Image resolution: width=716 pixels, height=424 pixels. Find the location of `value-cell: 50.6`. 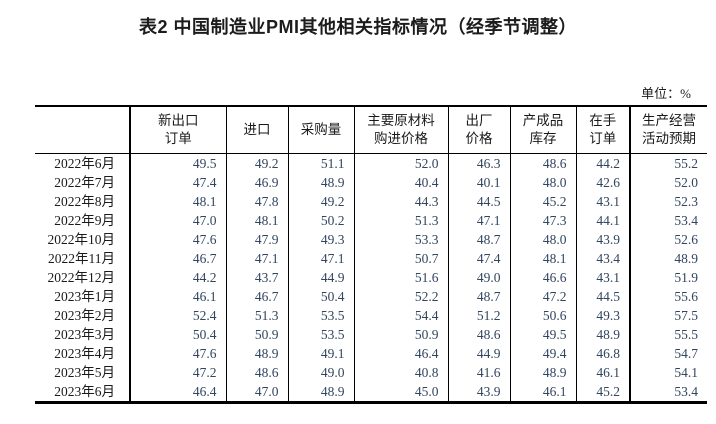

value-cell: 50.6 is located at coordinates (543, 315).